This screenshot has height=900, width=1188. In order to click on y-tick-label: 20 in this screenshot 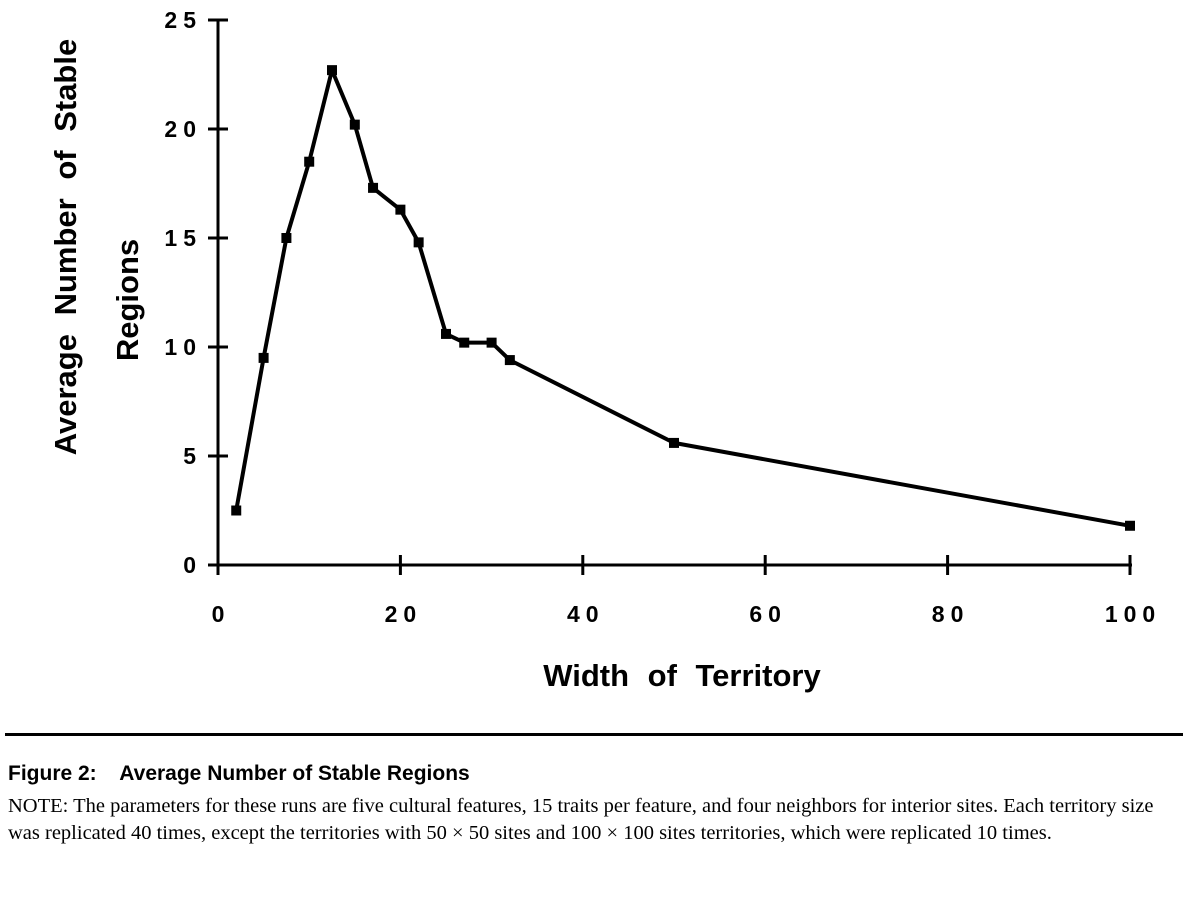, I will do `click(183, 129)`.